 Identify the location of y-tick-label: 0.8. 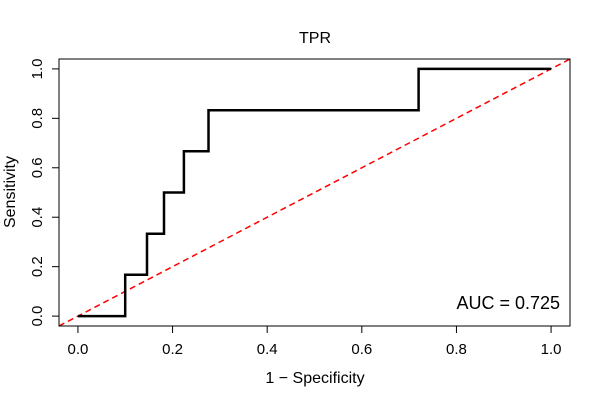
(37, 118).